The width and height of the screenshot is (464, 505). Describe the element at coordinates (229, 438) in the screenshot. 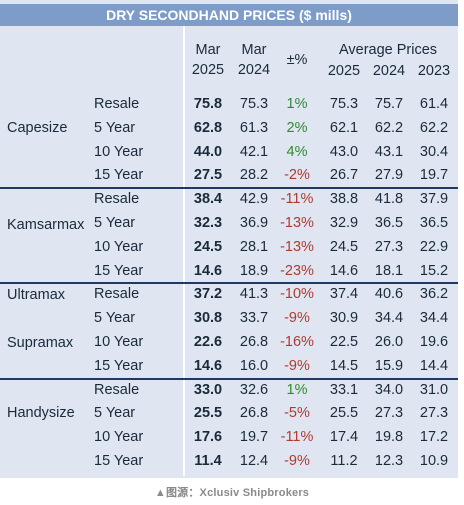

I see `table-row: 10 Year 17.6 19.7 -11% 17.4 19.8 17.2` at that location.